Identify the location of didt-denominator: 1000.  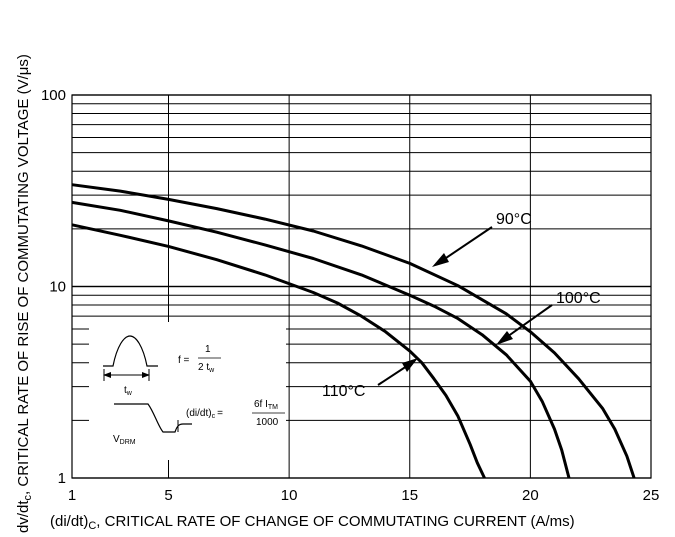
(267, 422).